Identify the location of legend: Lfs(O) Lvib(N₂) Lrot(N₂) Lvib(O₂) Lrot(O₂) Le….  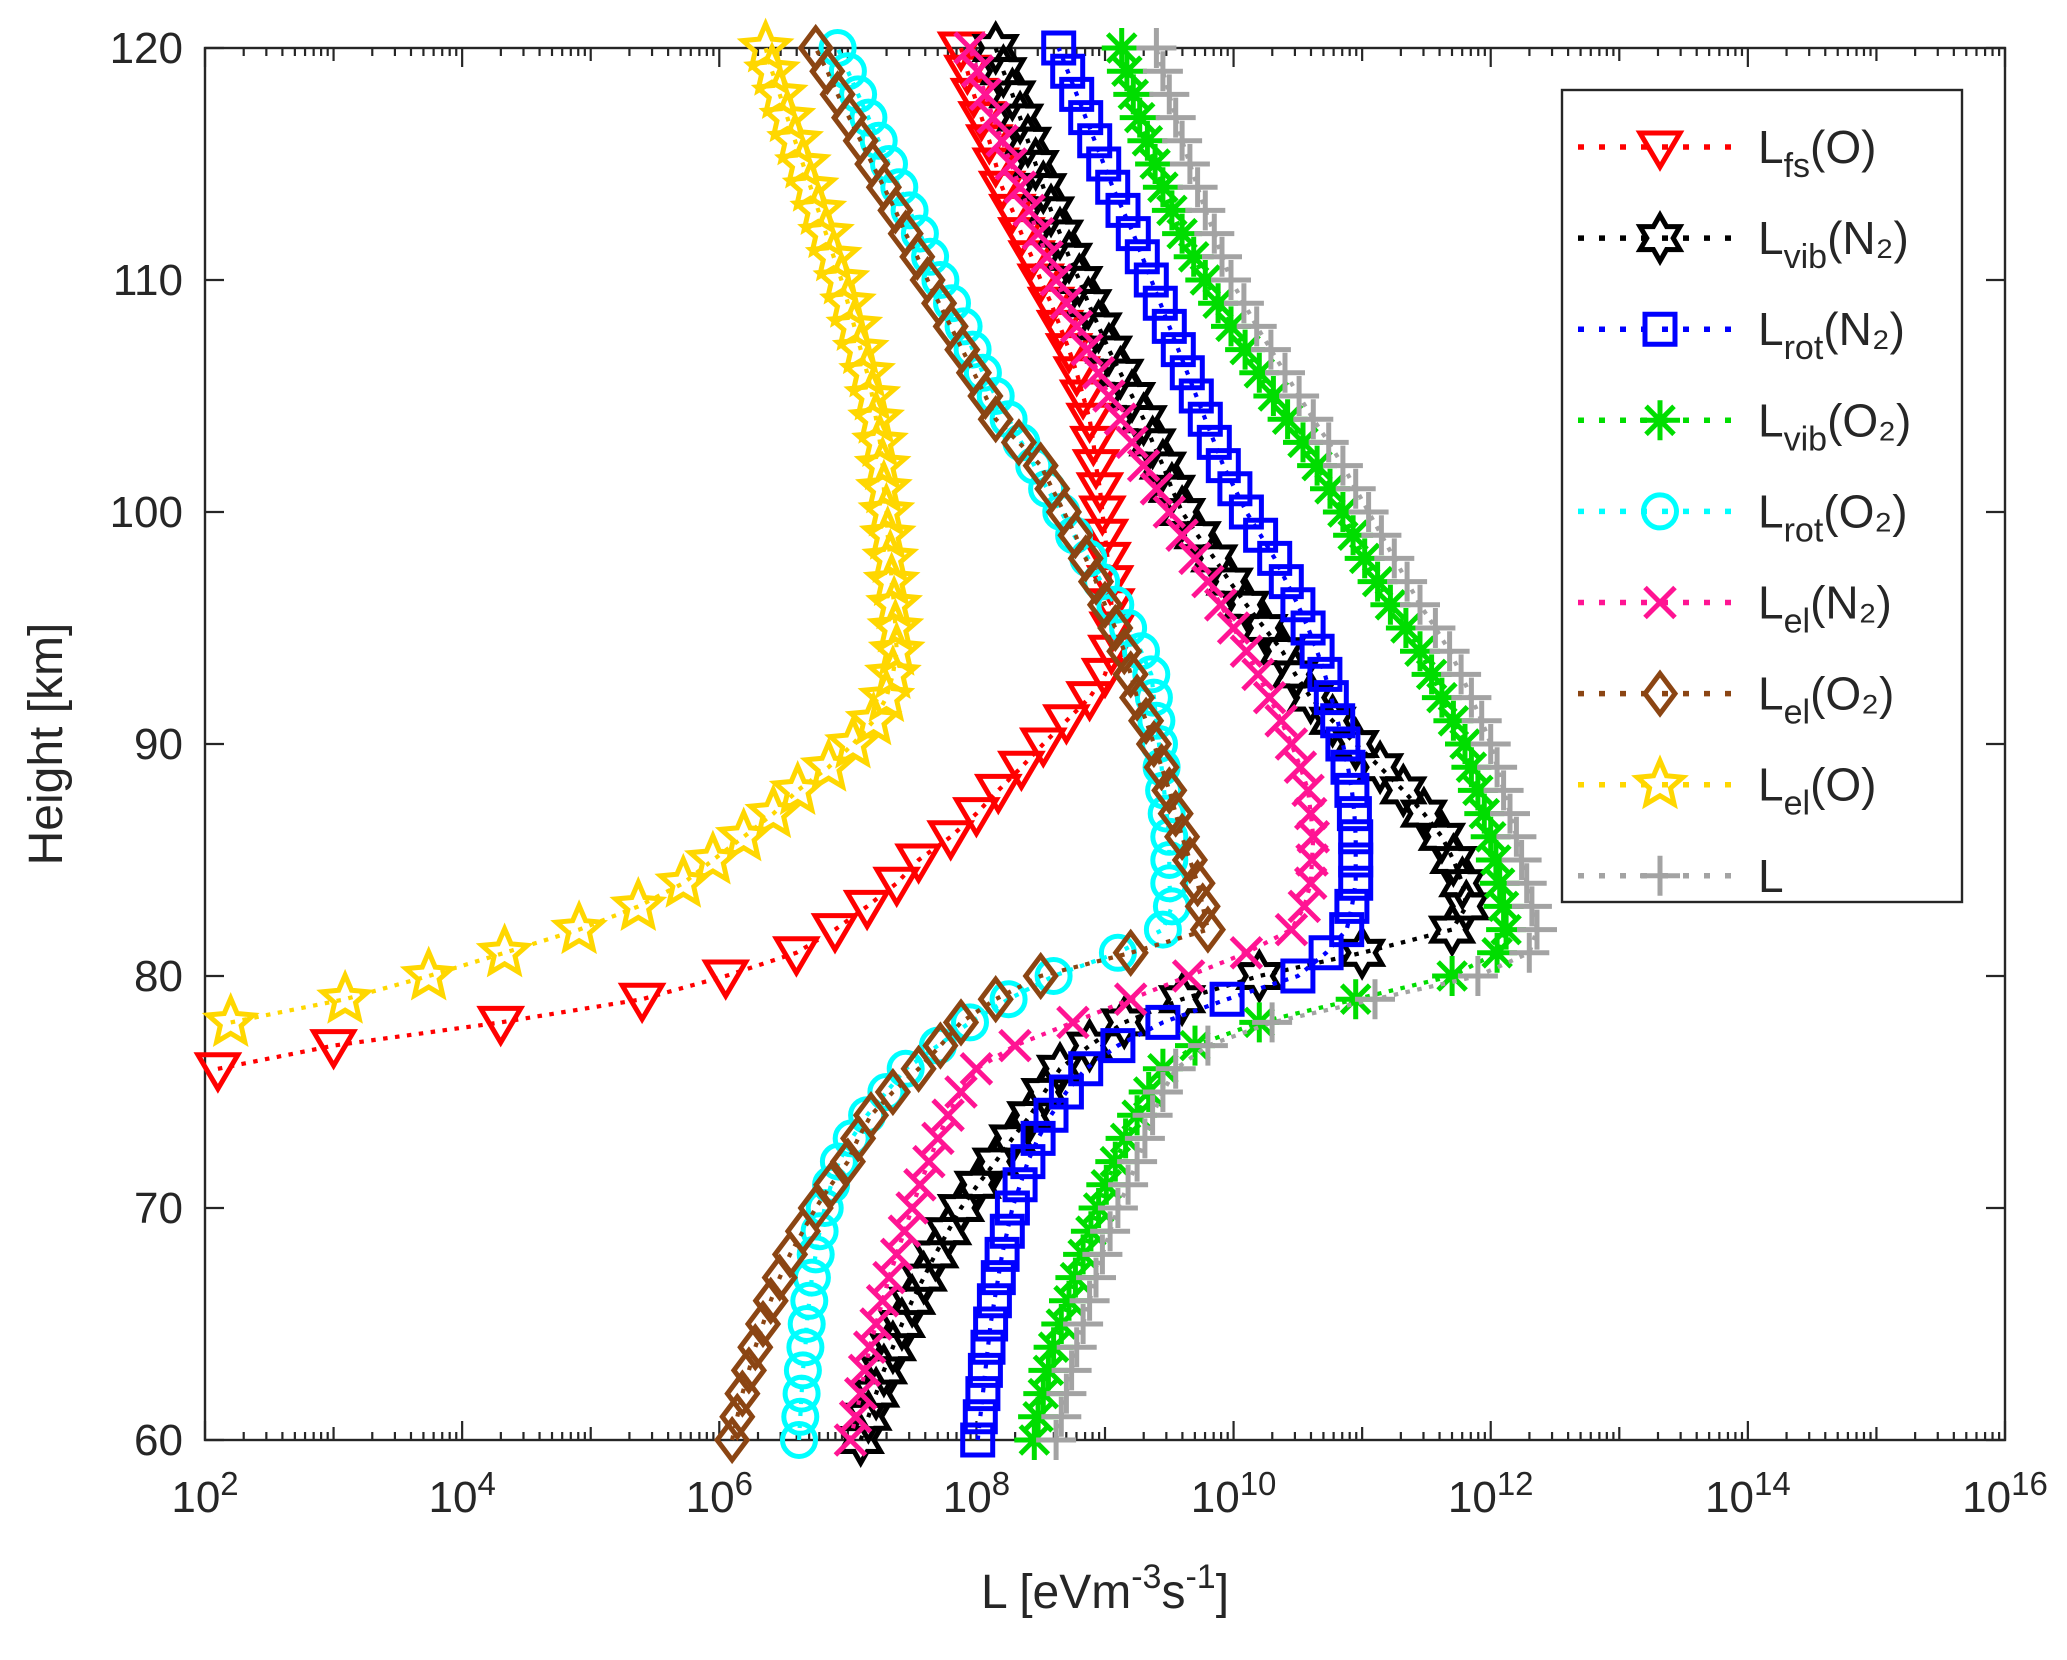
(1762, 496).